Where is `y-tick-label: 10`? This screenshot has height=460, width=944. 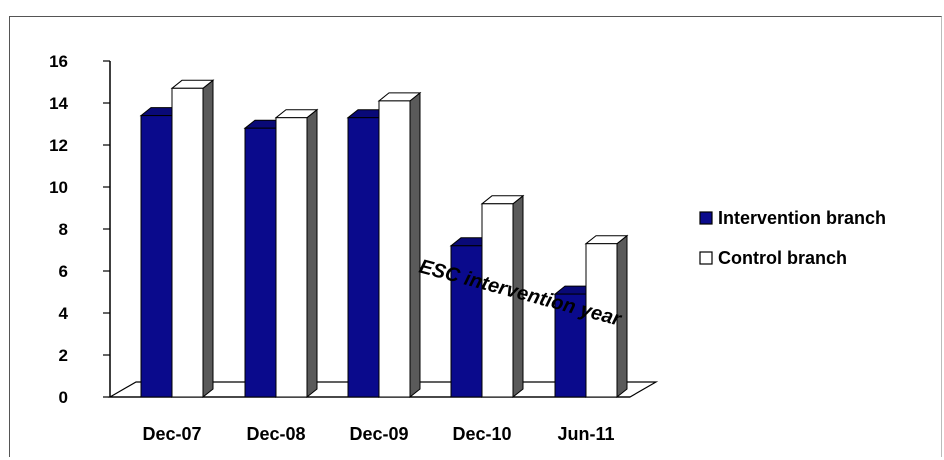
y-tick-label: 10 is located at coordinates (58, 187).